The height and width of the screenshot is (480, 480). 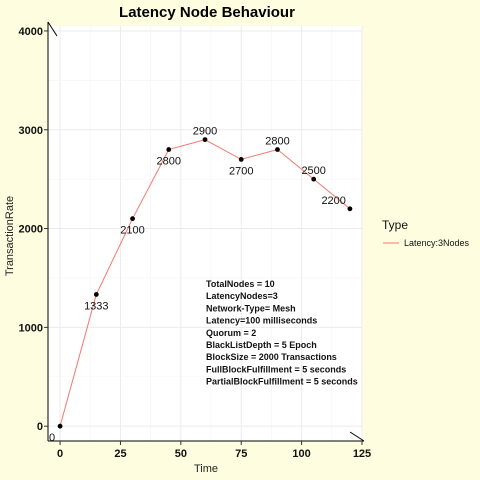 What do you see at coordinates (240, 284) in the screenshot?
I see `annotation-line: TotalNodes = 10` at bounding box center [240, 284].